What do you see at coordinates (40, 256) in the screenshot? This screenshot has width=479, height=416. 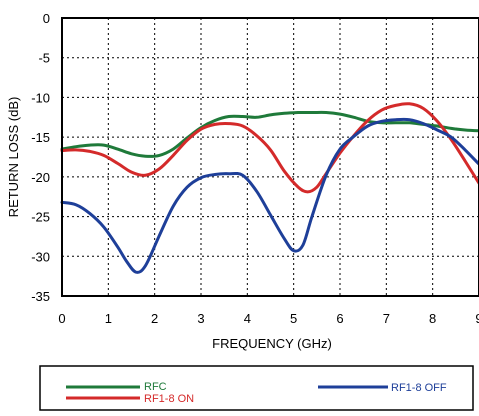 I see `y-tick-label: -30` at bounding box center [40, 256].